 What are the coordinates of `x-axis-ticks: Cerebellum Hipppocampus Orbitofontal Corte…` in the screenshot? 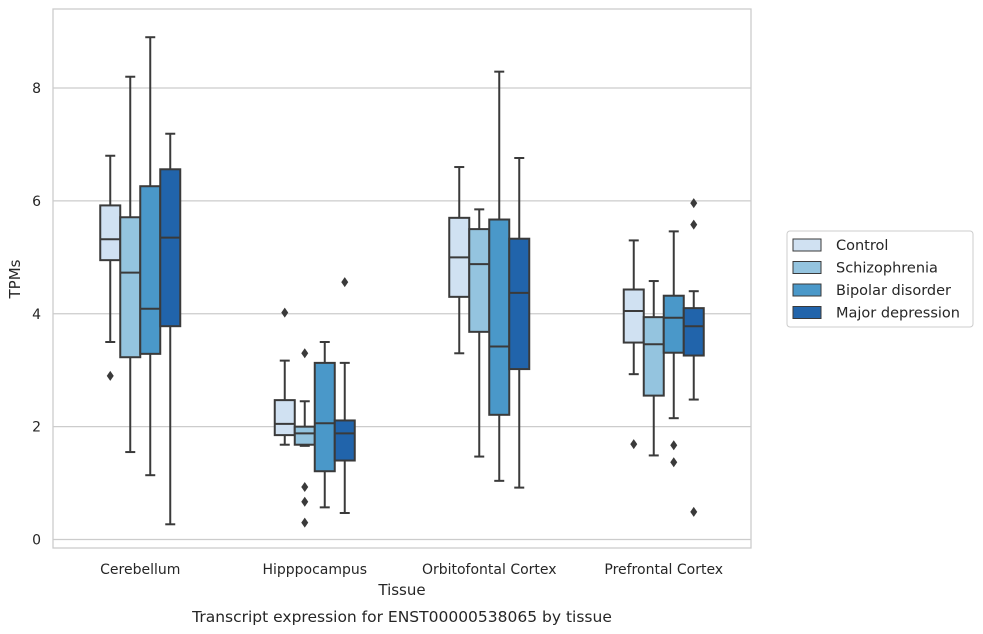 It's located at (411, 570).